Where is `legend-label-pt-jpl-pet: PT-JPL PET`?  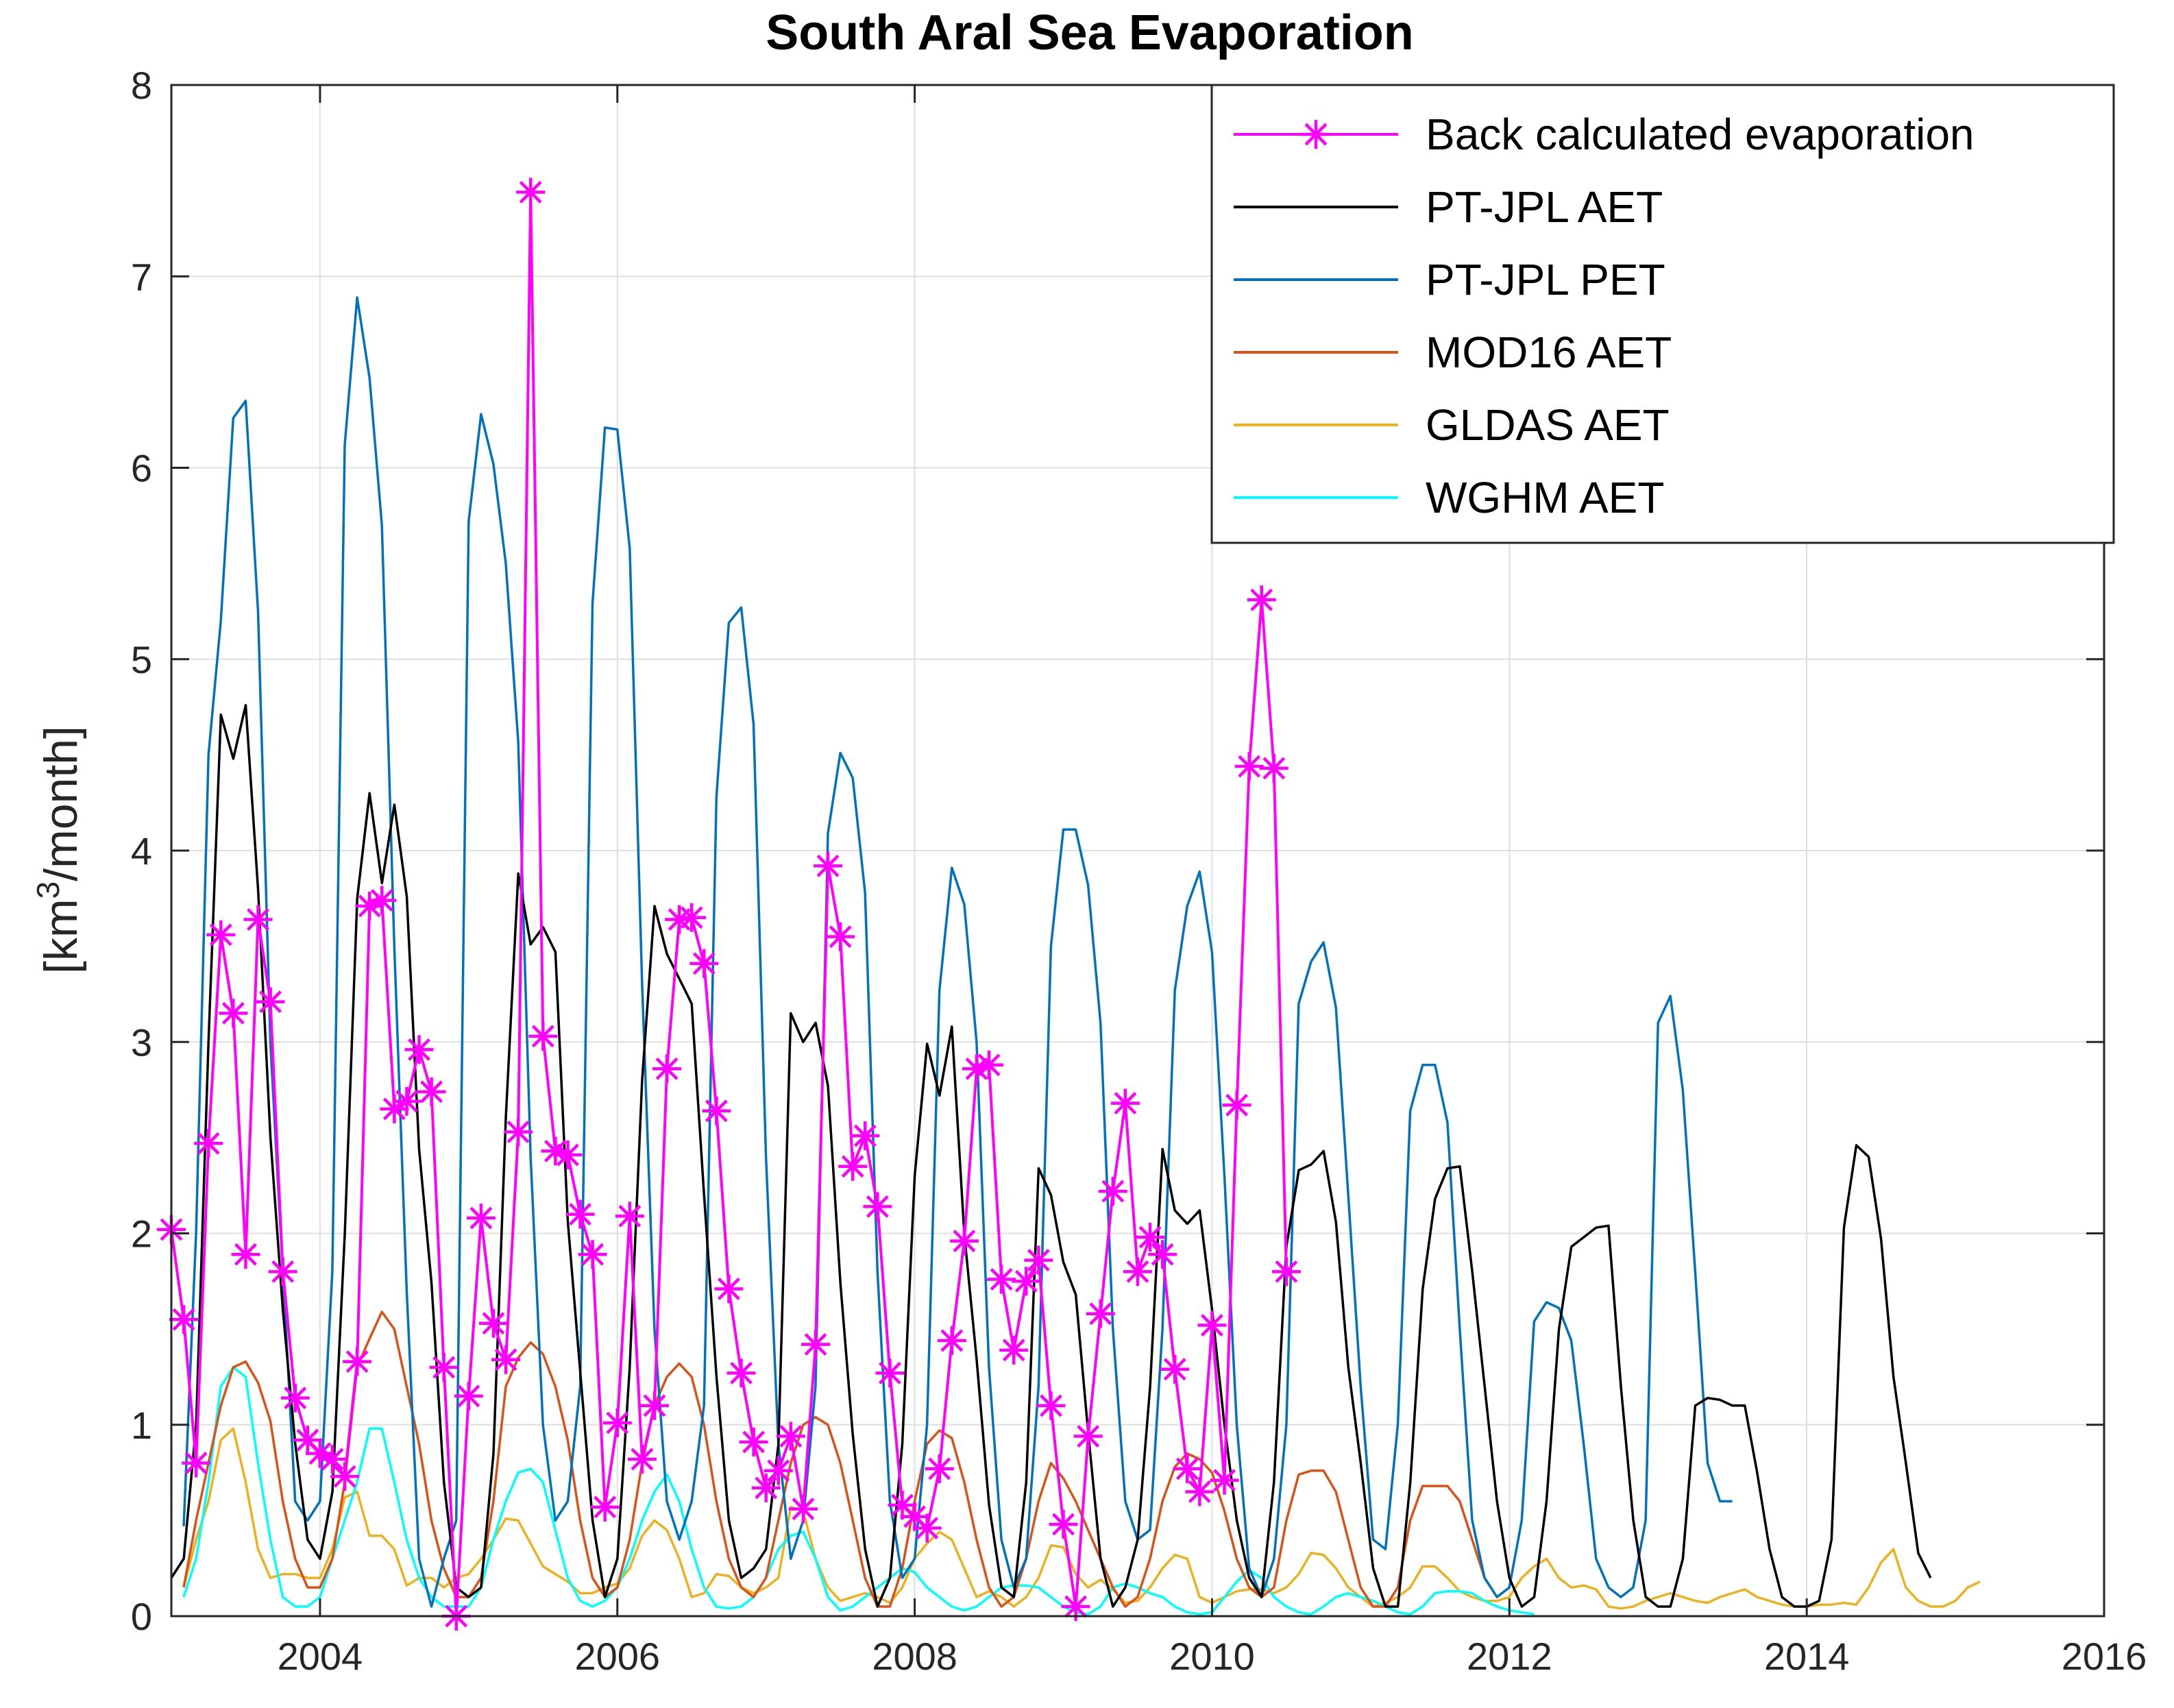
legend-label-pt-jpl-pet: PT-JPL PET is located at coordinates (1546, 279).